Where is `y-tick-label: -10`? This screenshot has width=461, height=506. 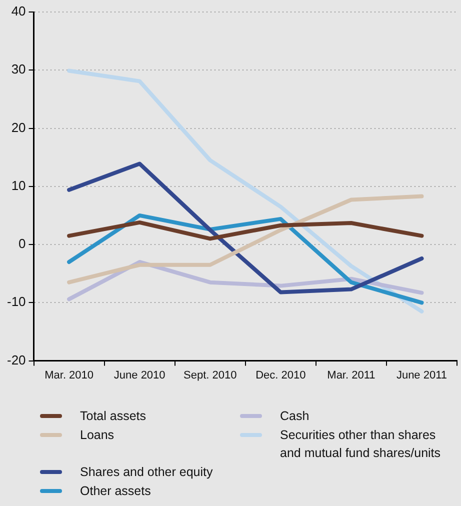 y-tick-label: -10 is located at coordinates (16, 302).